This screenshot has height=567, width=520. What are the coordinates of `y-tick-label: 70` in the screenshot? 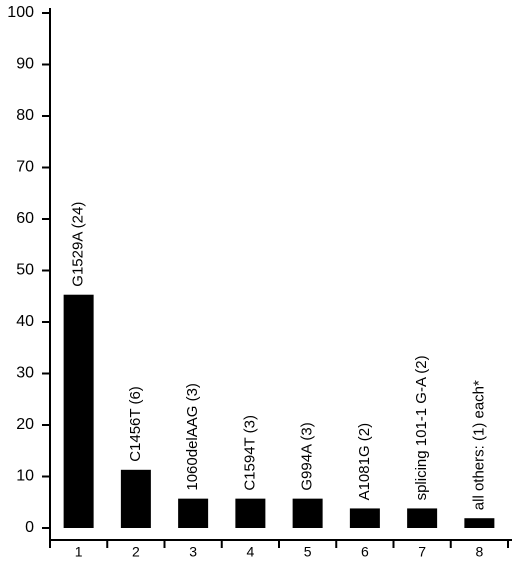 It's located at (25, 167).